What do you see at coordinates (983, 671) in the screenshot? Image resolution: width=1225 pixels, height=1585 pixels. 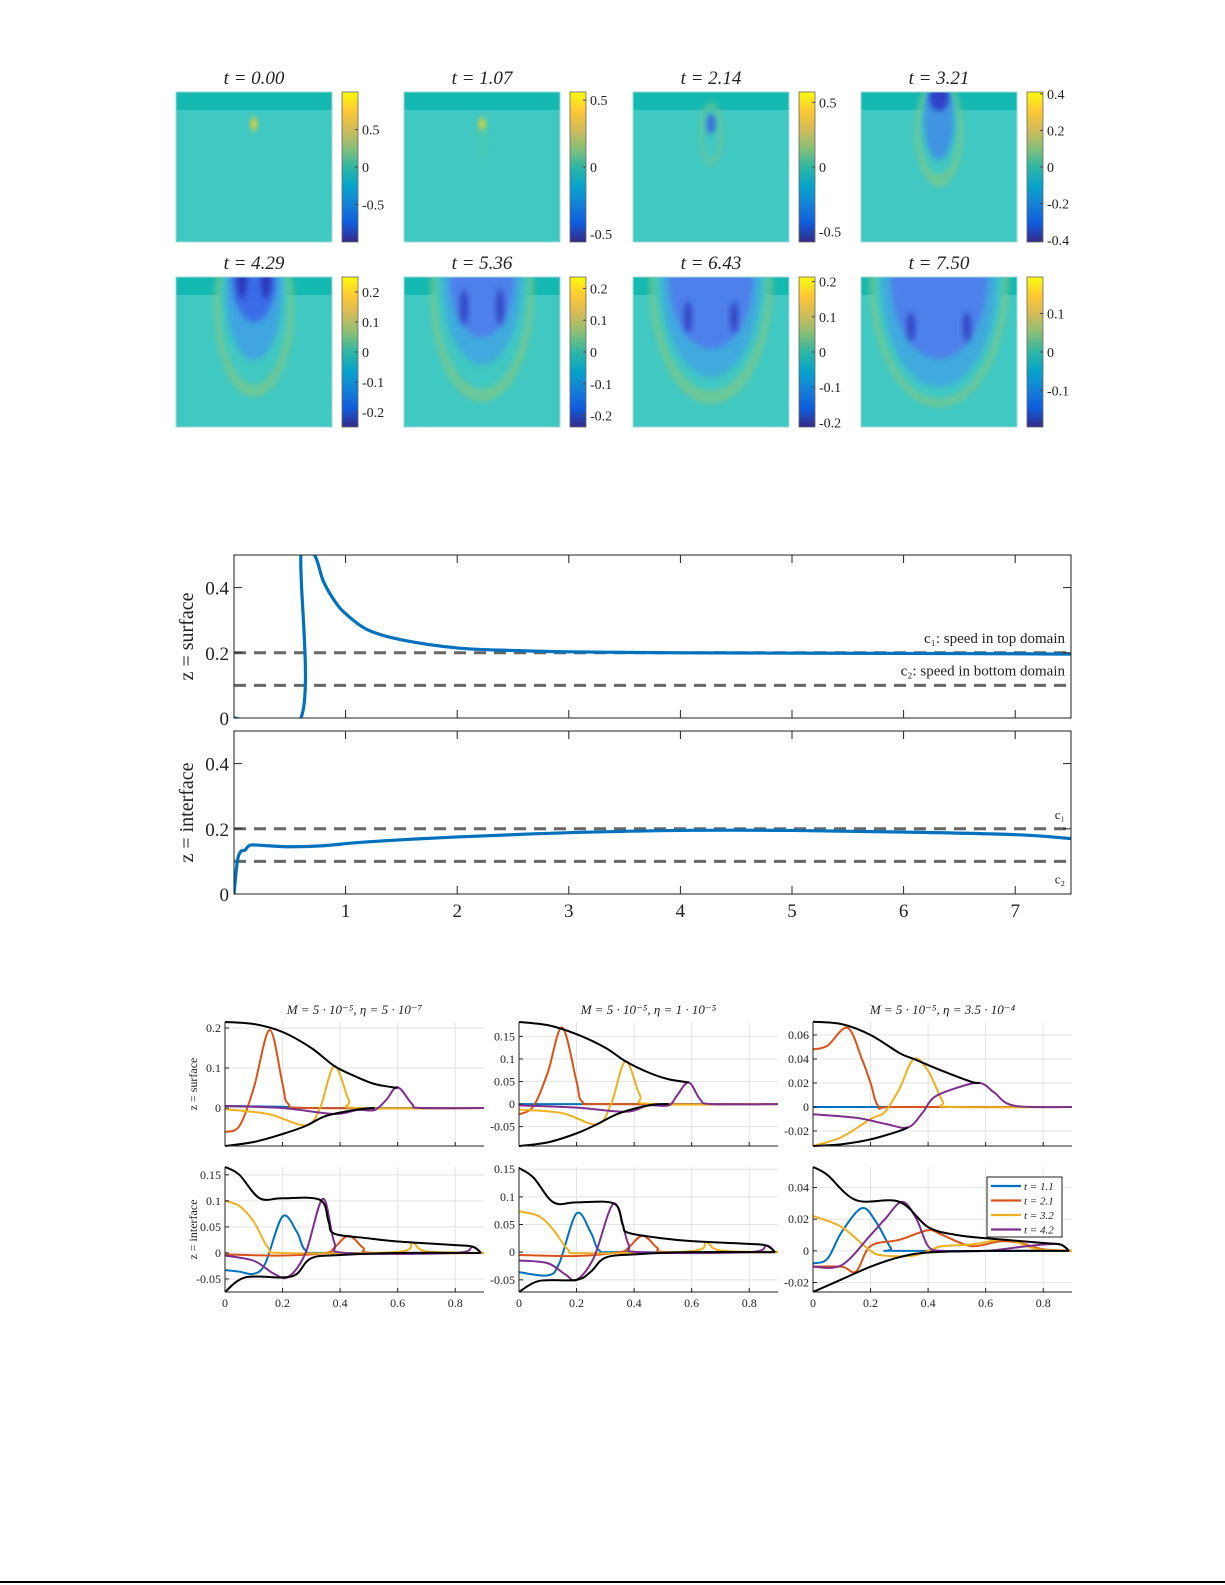 I see `reference-line-label: c₂: speed in bottom domain` at bounding box center [983, 671].